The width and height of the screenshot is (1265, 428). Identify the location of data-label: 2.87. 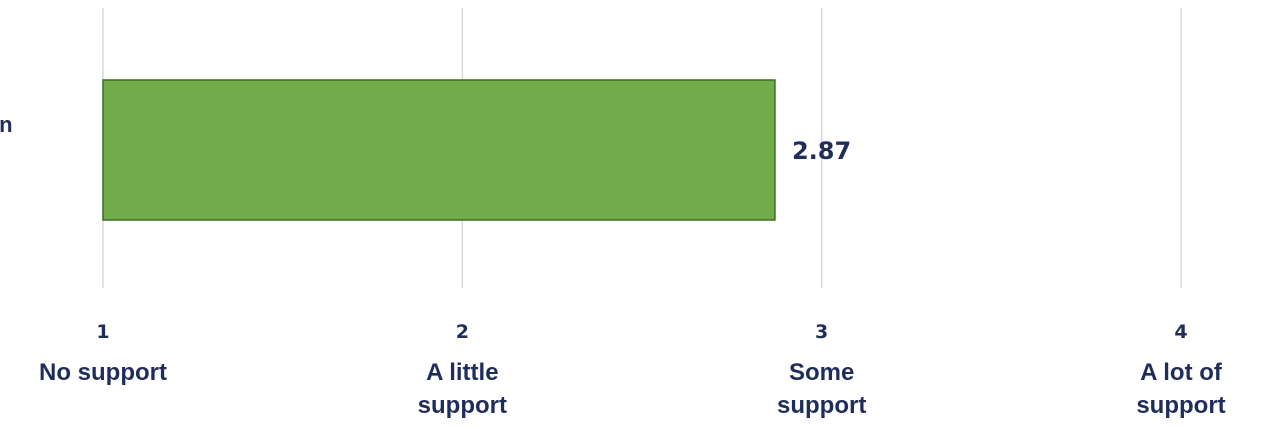
(821, 151).